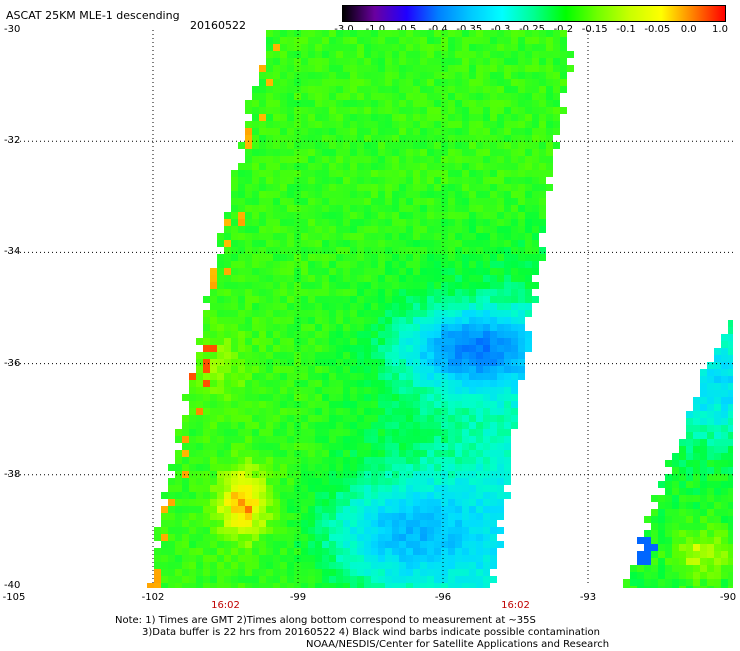 This screenshot has width=740, height=651. Describe the element at coordinates (14, 597) in the screenshot. I see `longitude-label: -105` at that location.